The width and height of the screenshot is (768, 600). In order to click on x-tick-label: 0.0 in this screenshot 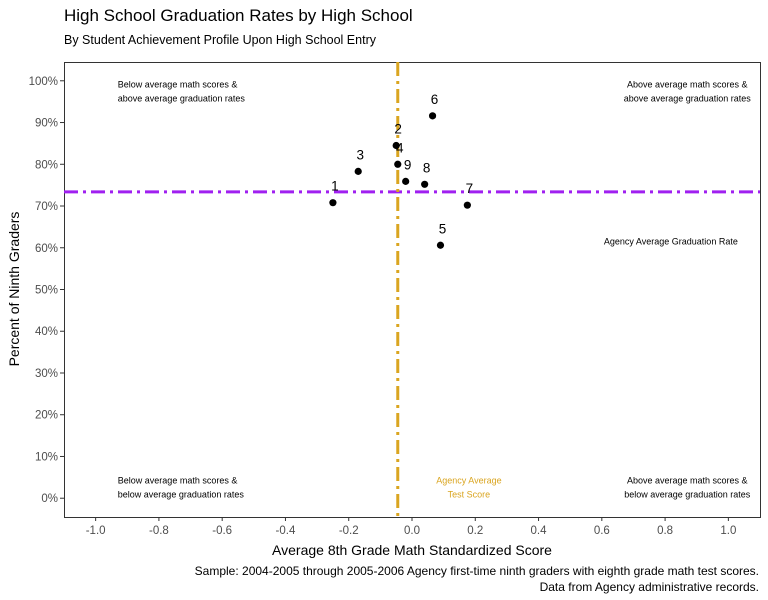, I will do `click(412, 531)`.